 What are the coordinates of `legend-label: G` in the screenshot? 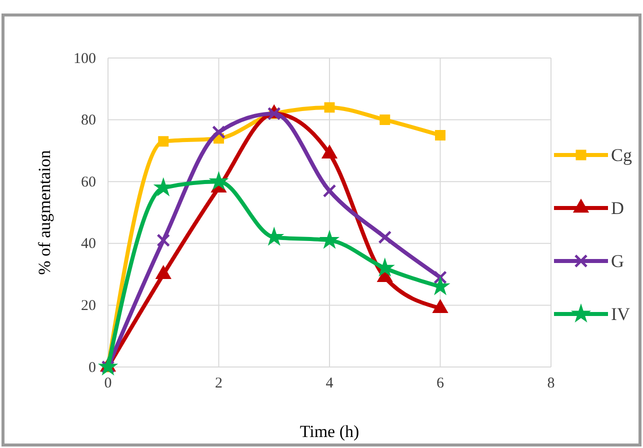 It's located at (617, 261).